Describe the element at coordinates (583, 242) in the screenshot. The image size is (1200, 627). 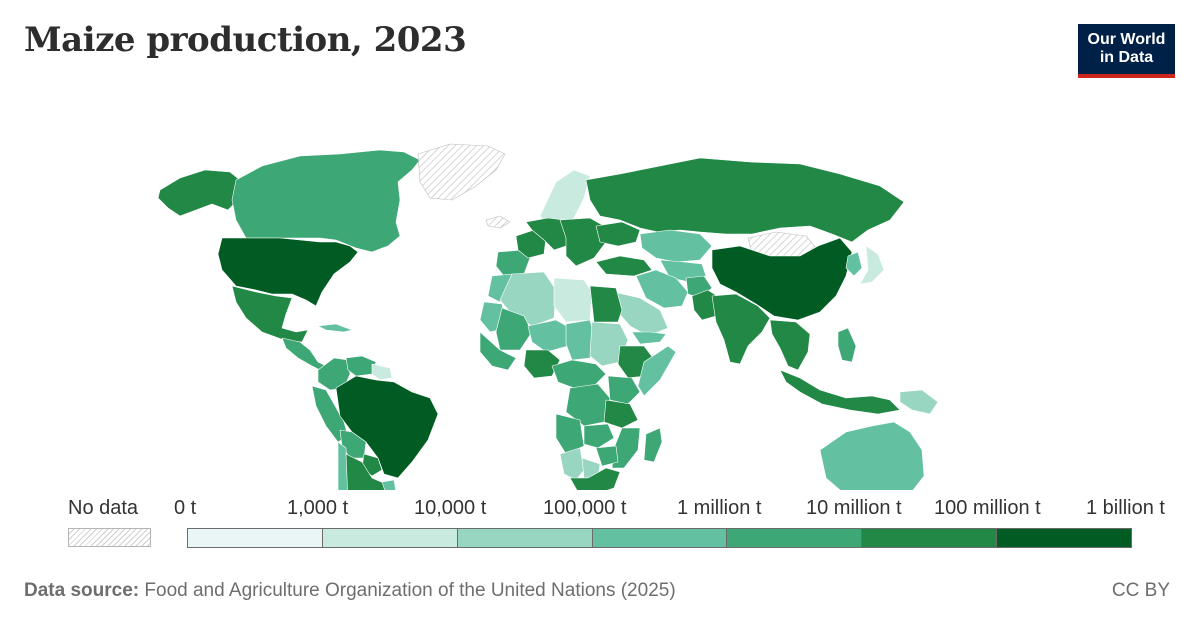
I see `region-eastern-europe: Eastern Europe` at that location.